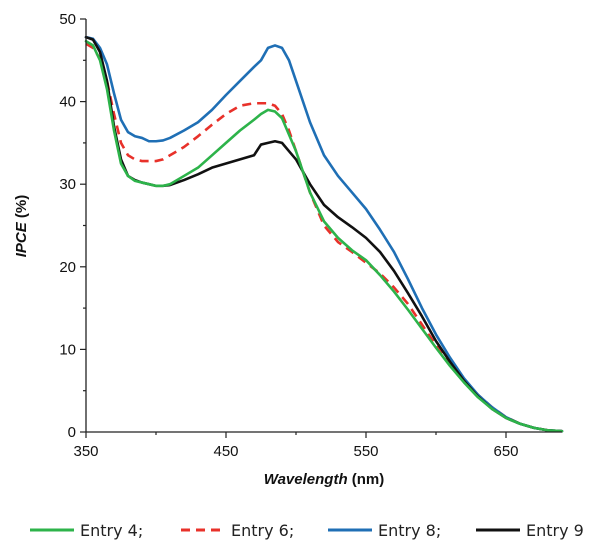  Describe the element at coordinates (296, 446) in the screenshot. I see `x-ticks: 350 450 550 650` at that location.